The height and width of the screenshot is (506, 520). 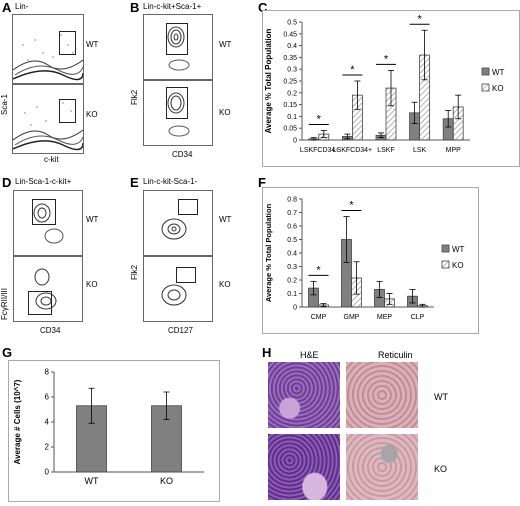 What do you see at coordinates (134, 97) in the screenshot?
I see `panel-b-ylabel: Flk2` at bounding box center [134, 97].